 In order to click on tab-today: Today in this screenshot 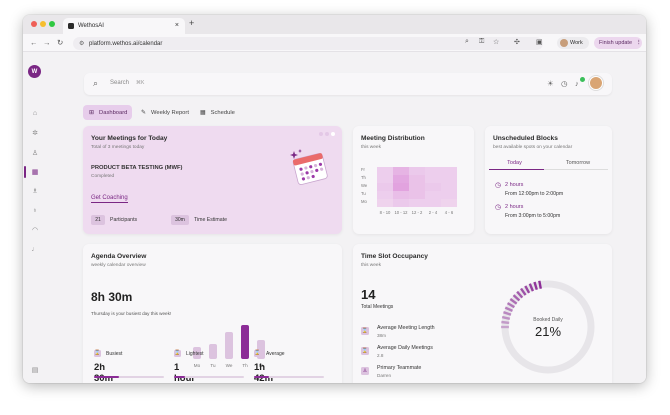, I will do `click(514, 163)`.